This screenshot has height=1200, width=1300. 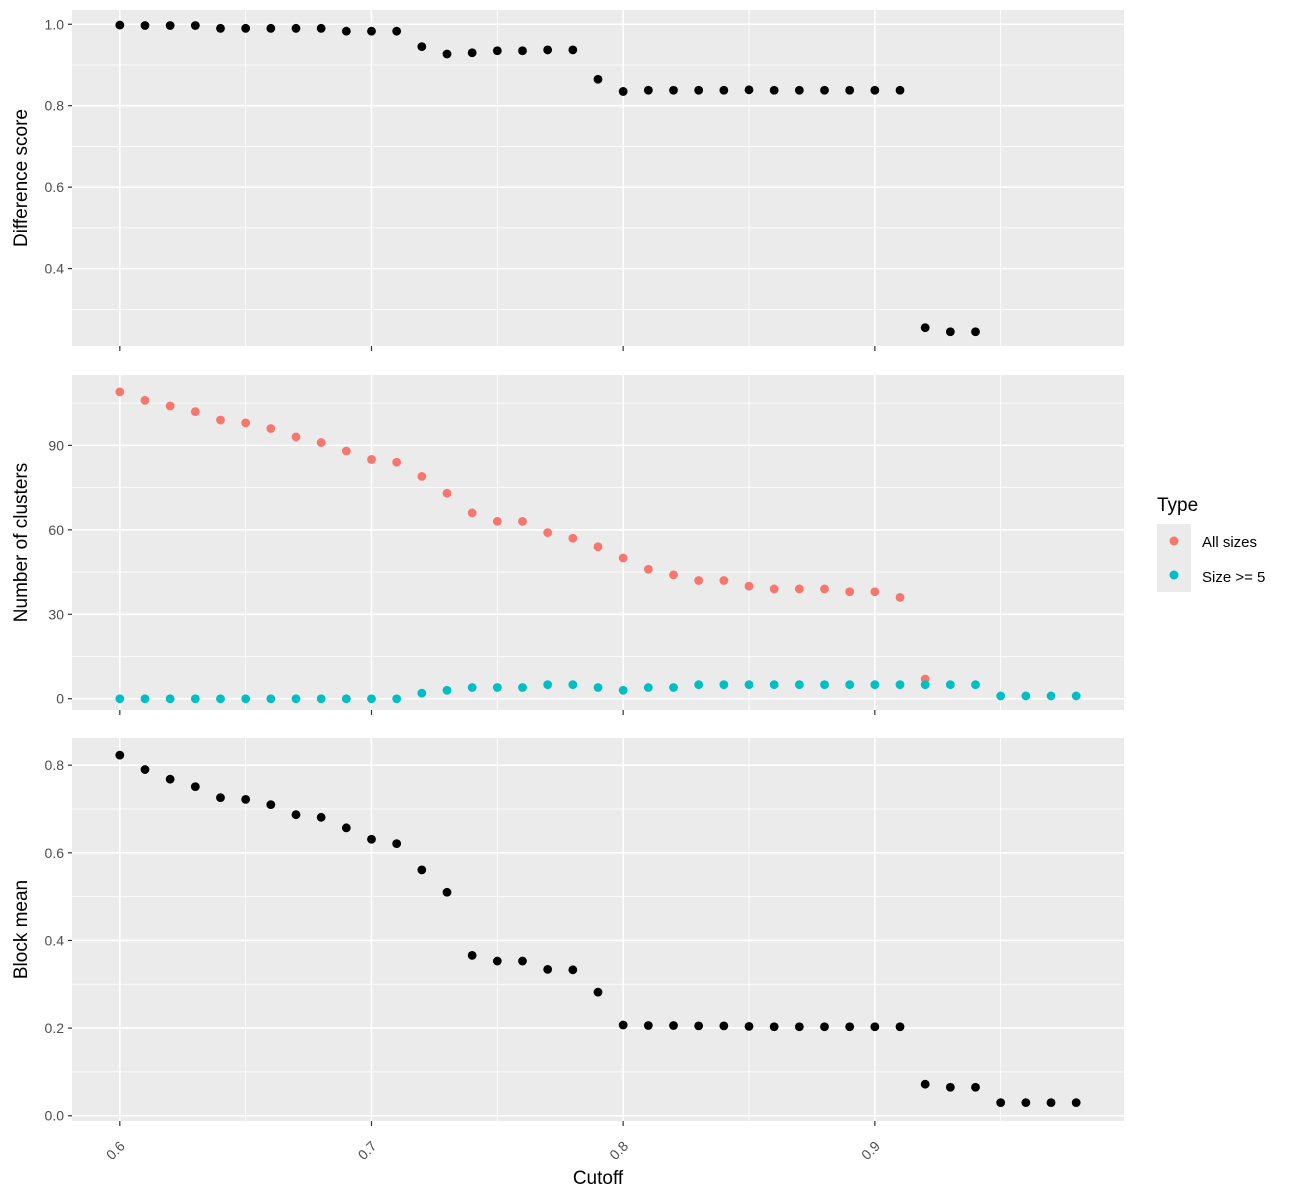 What do you see at coordinates (55, 106) in the screenshot?
I see `y-tick-label: 0.8` at bounding box center [55, 106].